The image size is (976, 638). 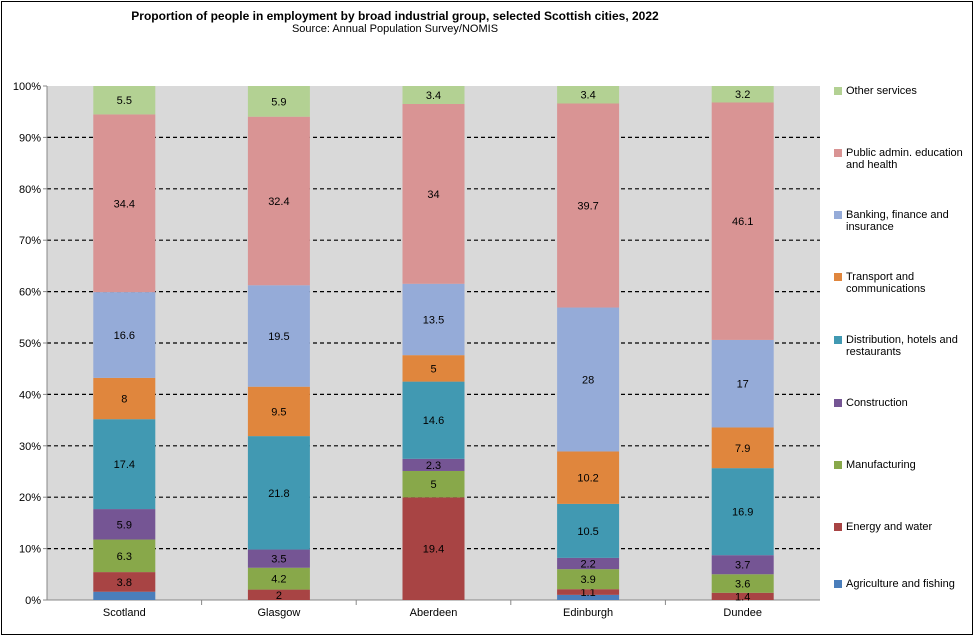 I want to click on data-label: 4.2, so click(x=278, y=580).